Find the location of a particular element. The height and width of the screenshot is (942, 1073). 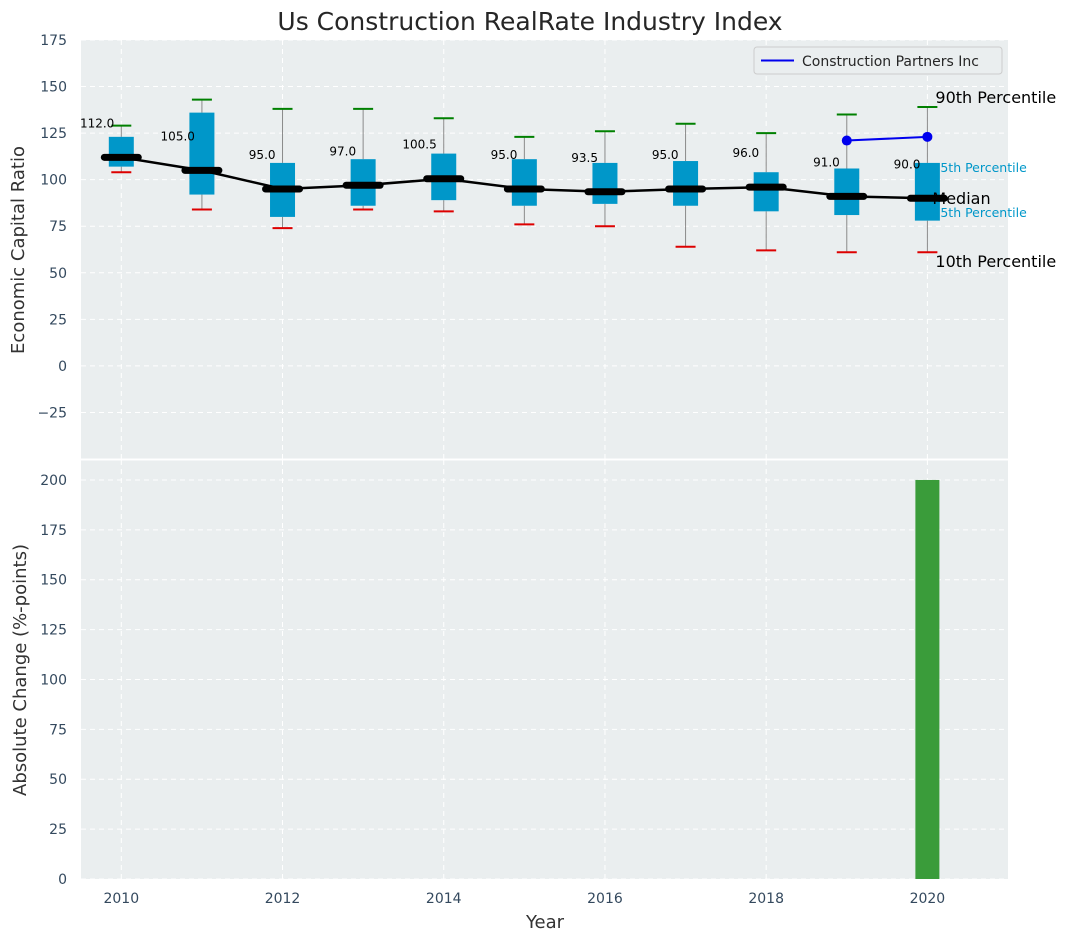

annotation-median: Median is located at coordinates (961, 198).